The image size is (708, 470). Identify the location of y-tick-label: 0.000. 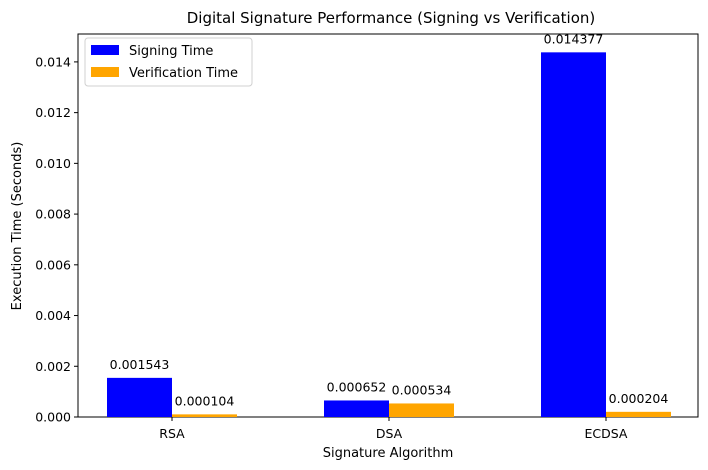
(53, 417).